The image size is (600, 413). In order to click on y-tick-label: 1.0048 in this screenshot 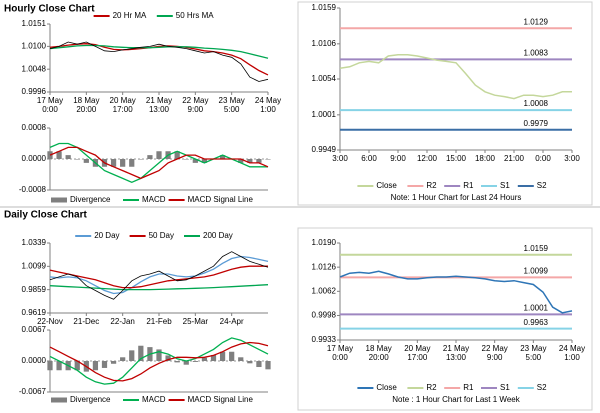, I will do `click(34, 68)`.